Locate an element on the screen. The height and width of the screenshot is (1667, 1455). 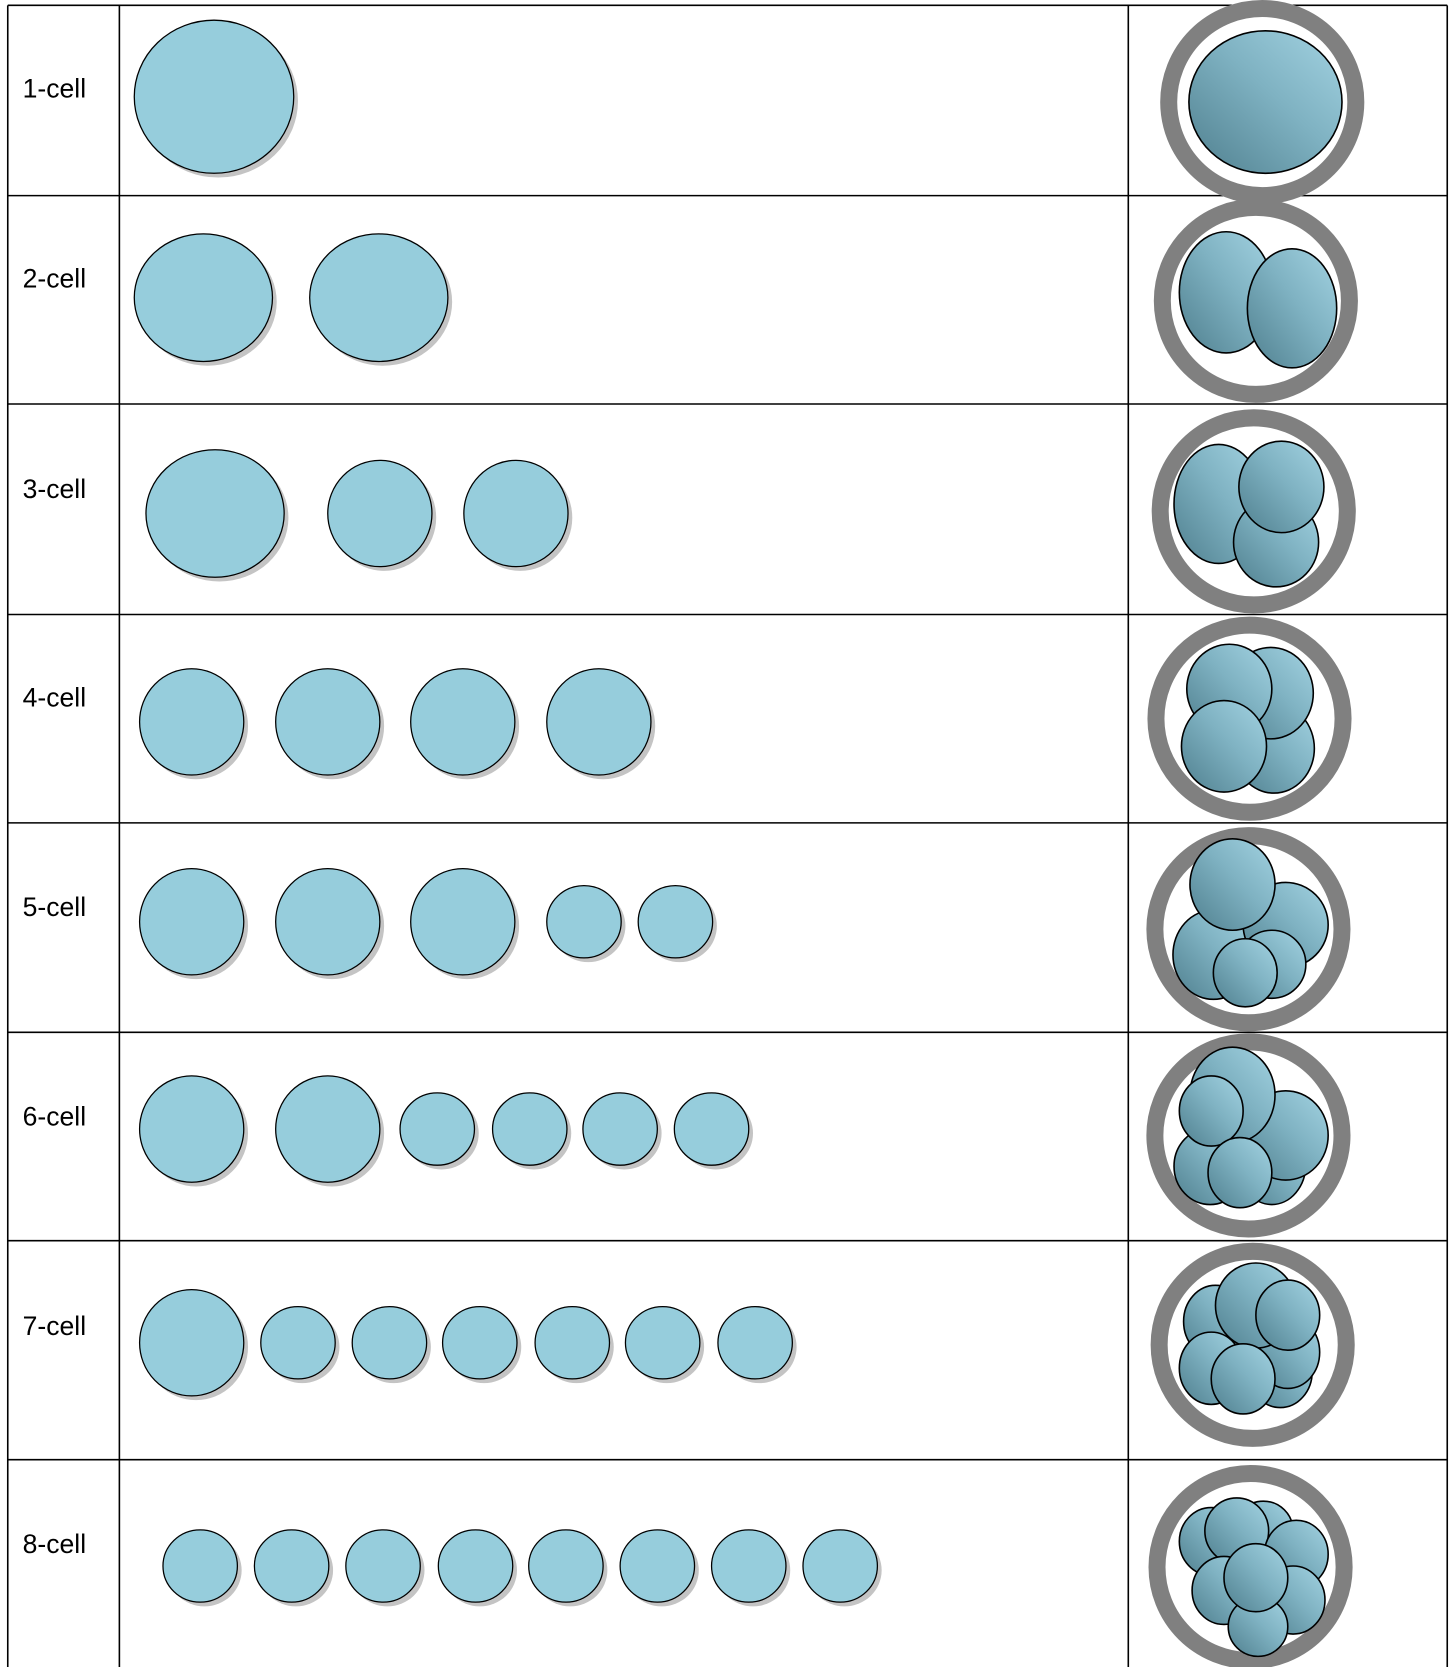
row-label: 2-cell is located at coordinates (54, 279).